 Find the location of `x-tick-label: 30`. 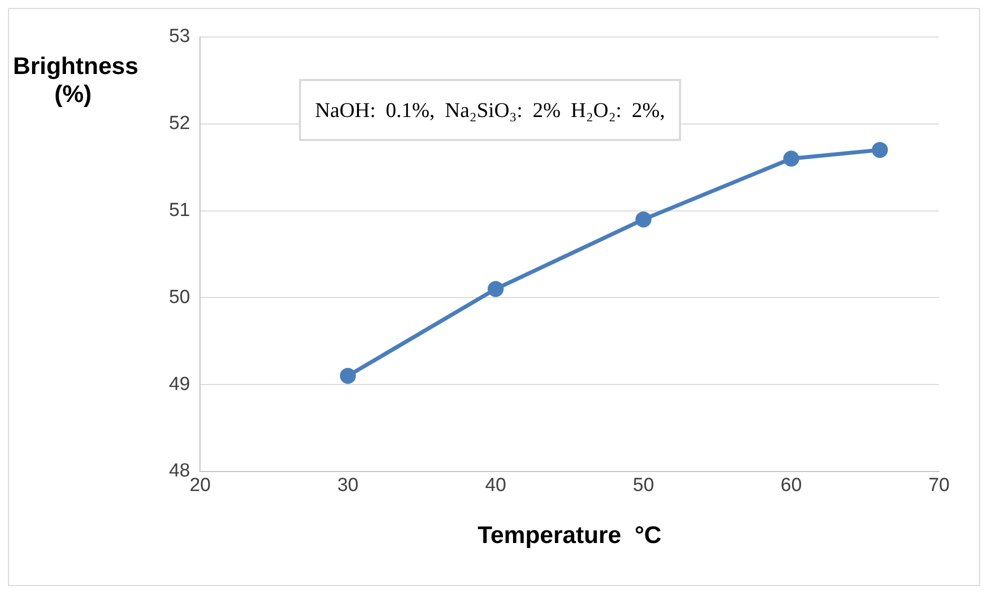

x-tick-label: 30 is located at coordinates (347, 485).